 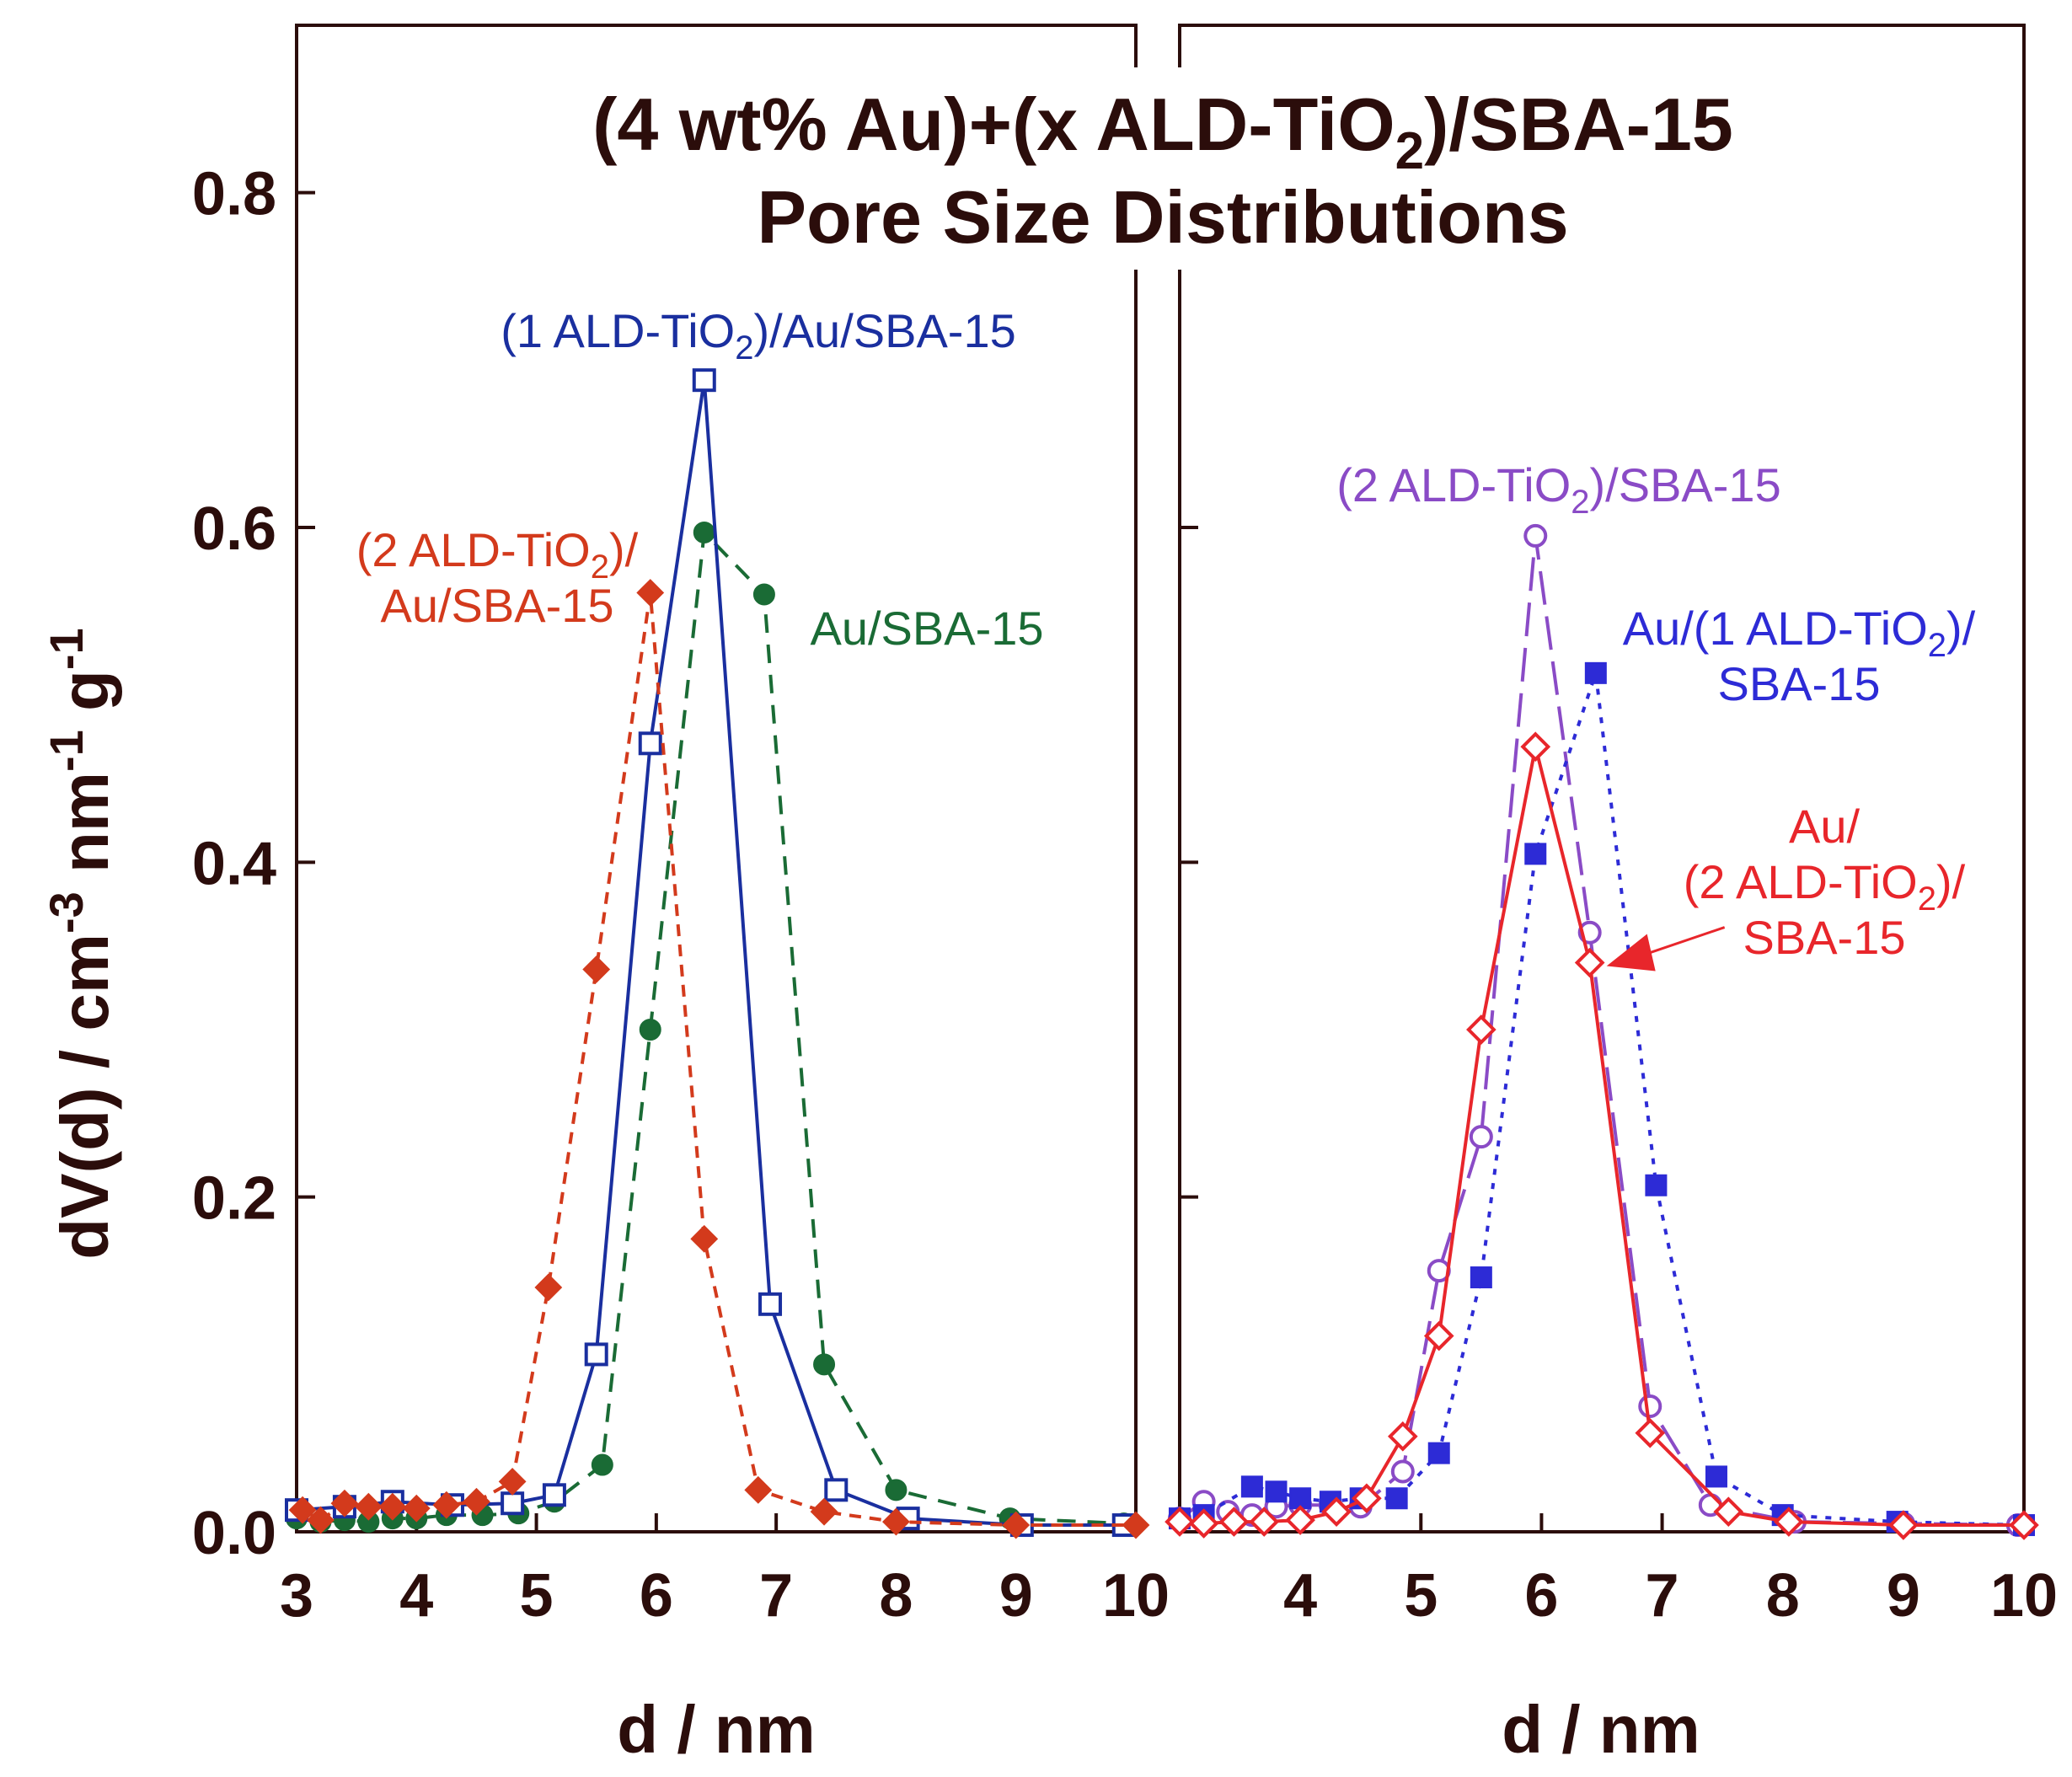 I want to click on annotation-1-ald-tio2-au-sba-15: (1 ALD-TiO2)/Au/SBA-15, so click(x=758, y=336).